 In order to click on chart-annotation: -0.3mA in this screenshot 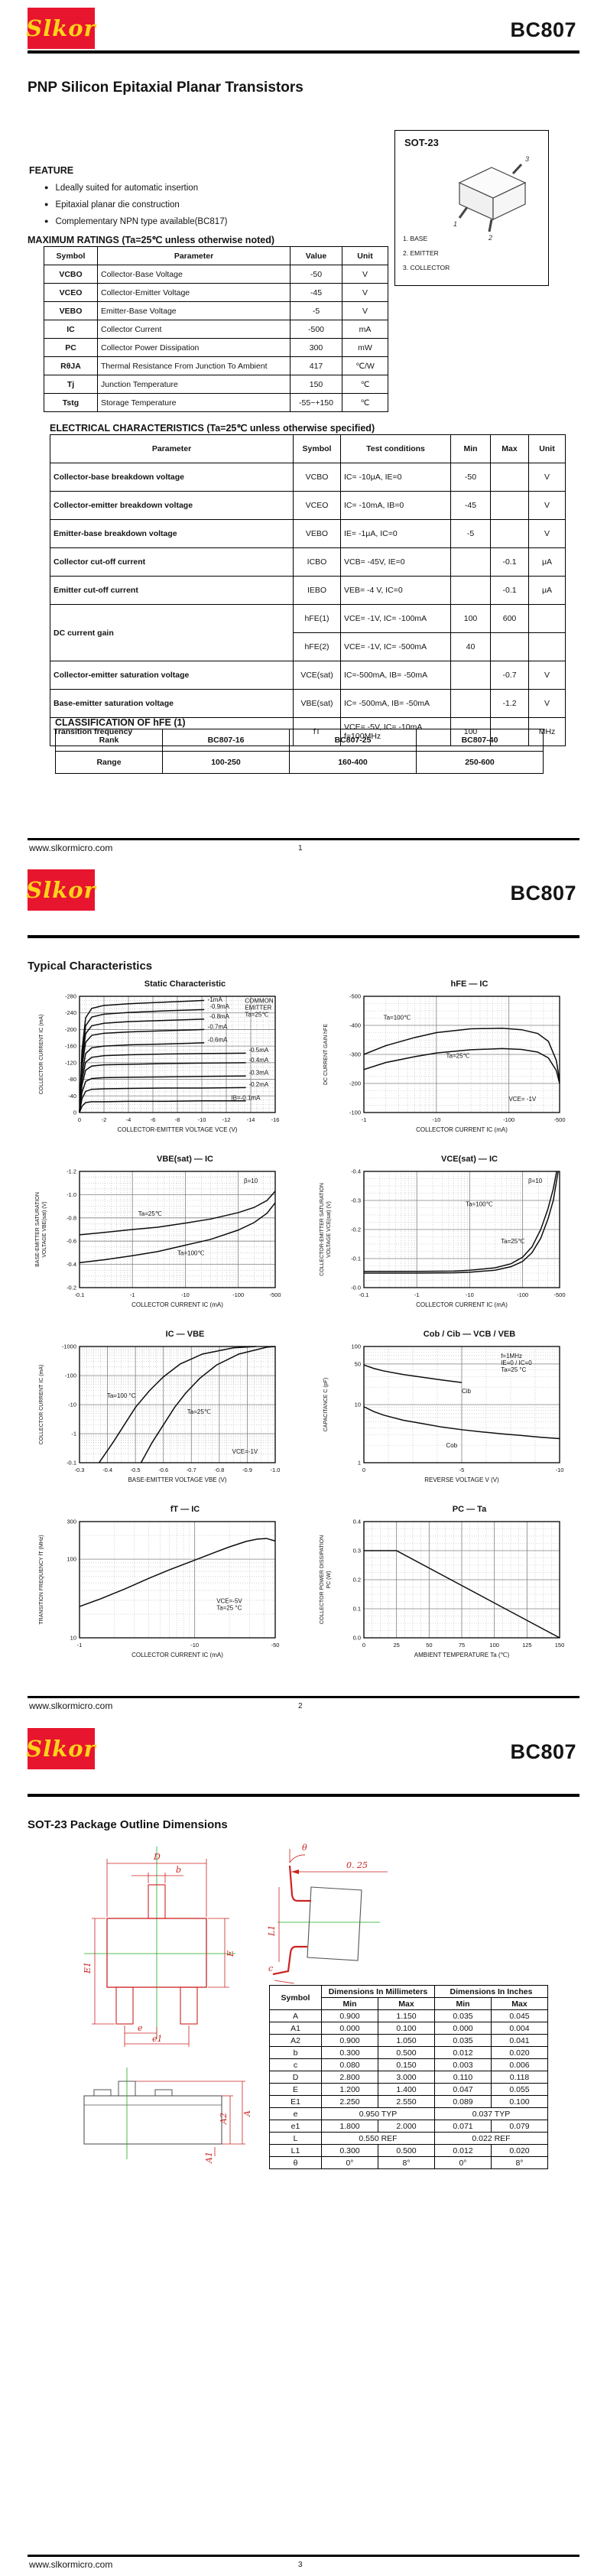, I will do `click(258, 1074)`.